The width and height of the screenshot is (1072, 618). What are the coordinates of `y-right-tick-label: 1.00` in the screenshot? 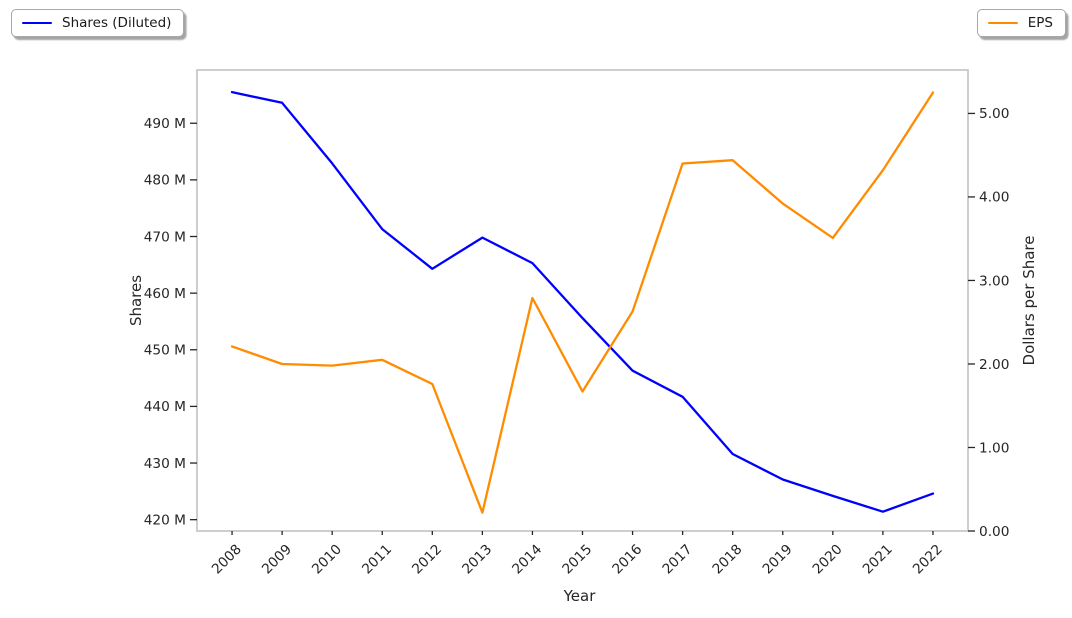 It's located at (994, 448).